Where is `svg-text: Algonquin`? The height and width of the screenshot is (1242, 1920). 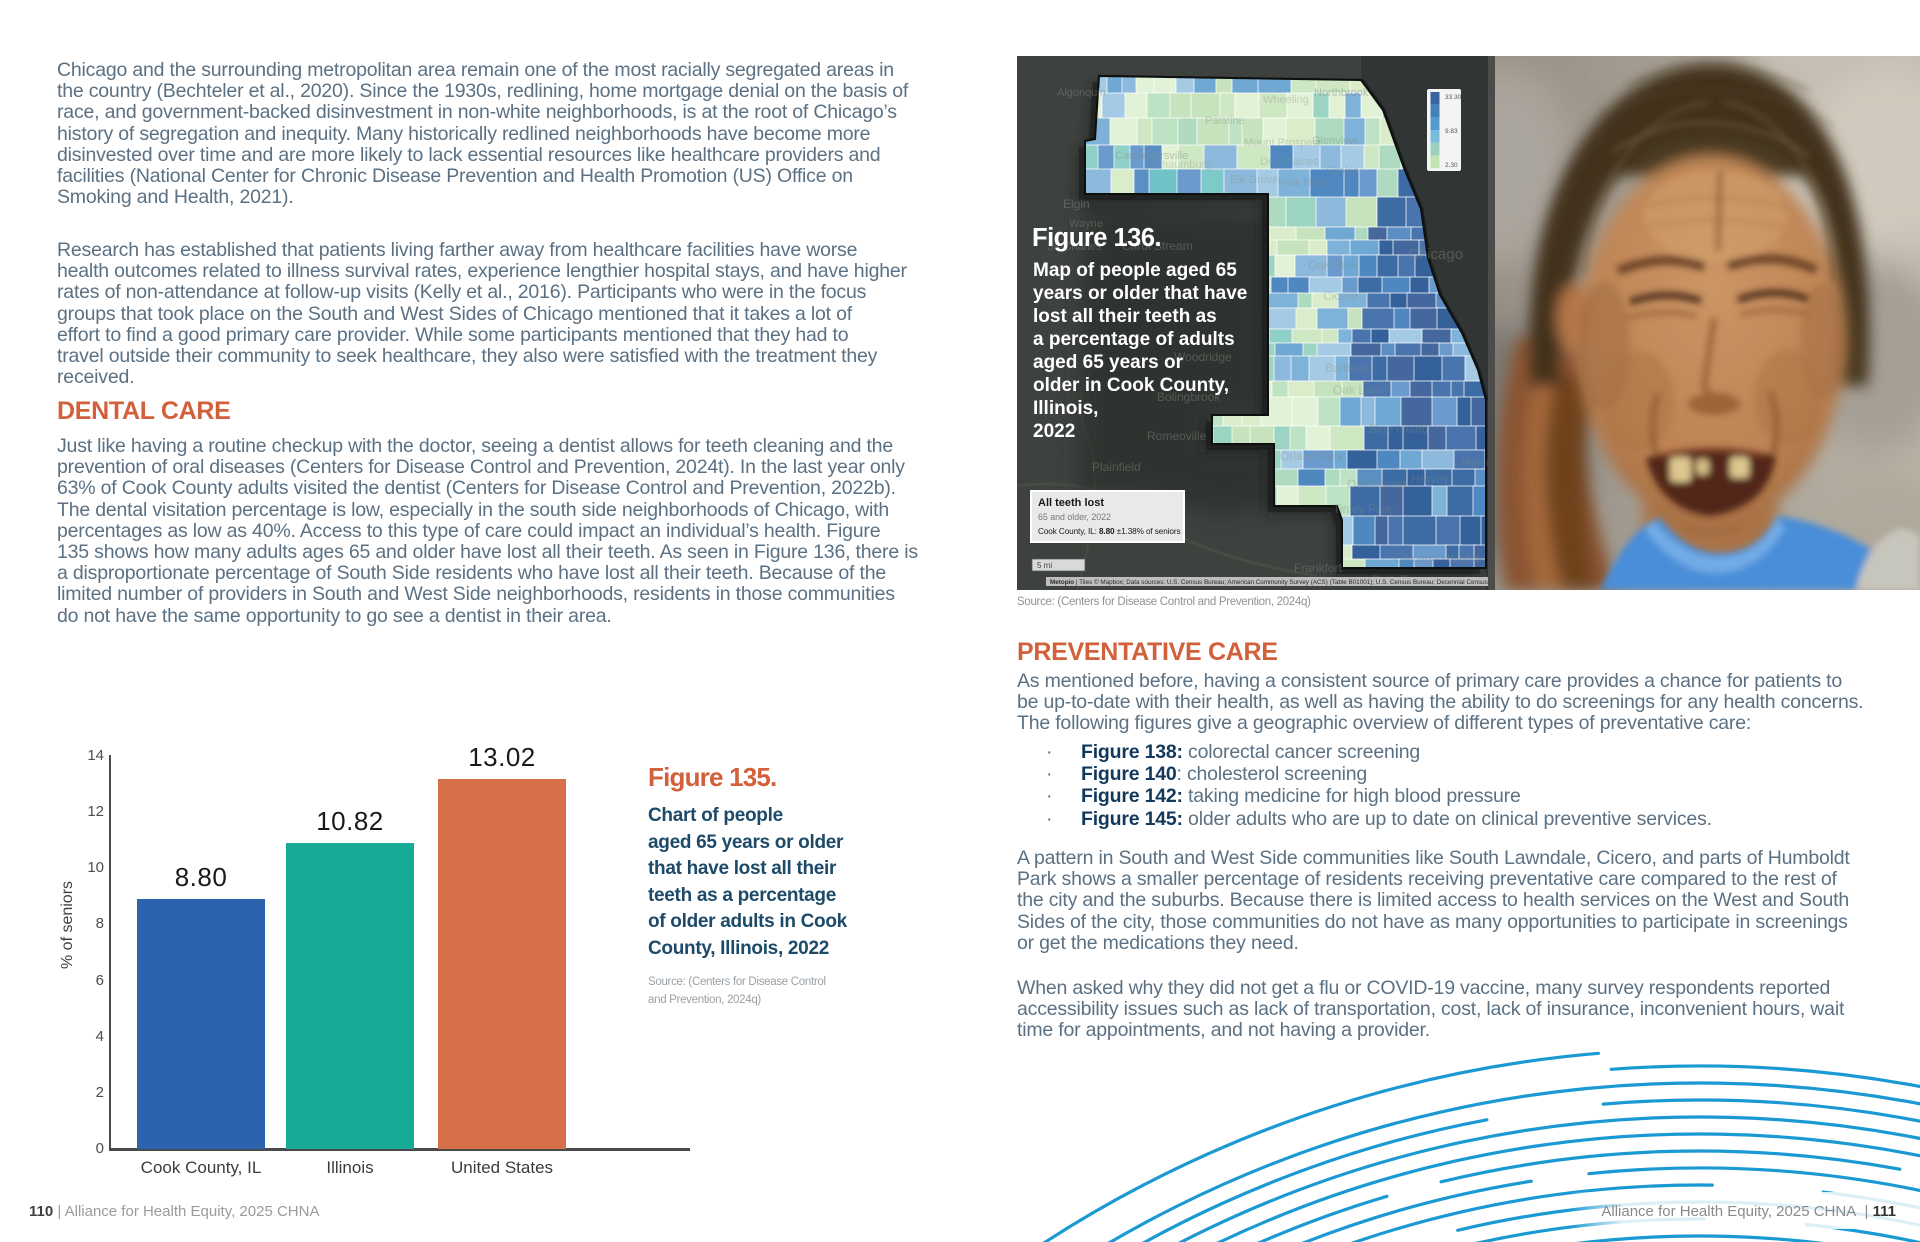
svg-text: Algonquin is located at coordinates (1081, 93).